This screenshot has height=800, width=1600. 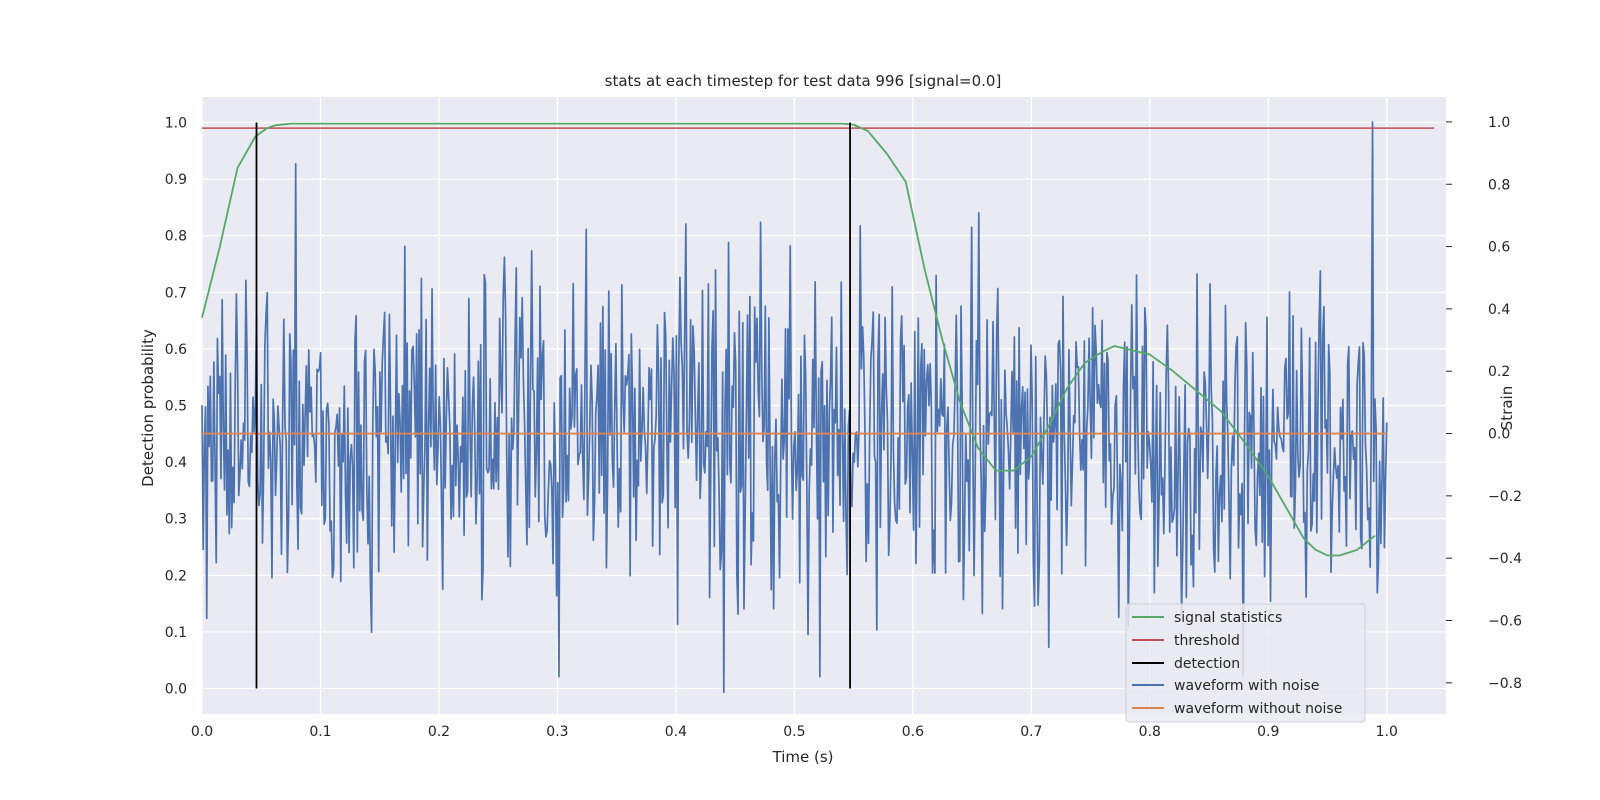 What do you see at coordinates (176, 690) in the screenshot?
I see `y-left-tick-label: 0.0` at bounding box center [176, 690].